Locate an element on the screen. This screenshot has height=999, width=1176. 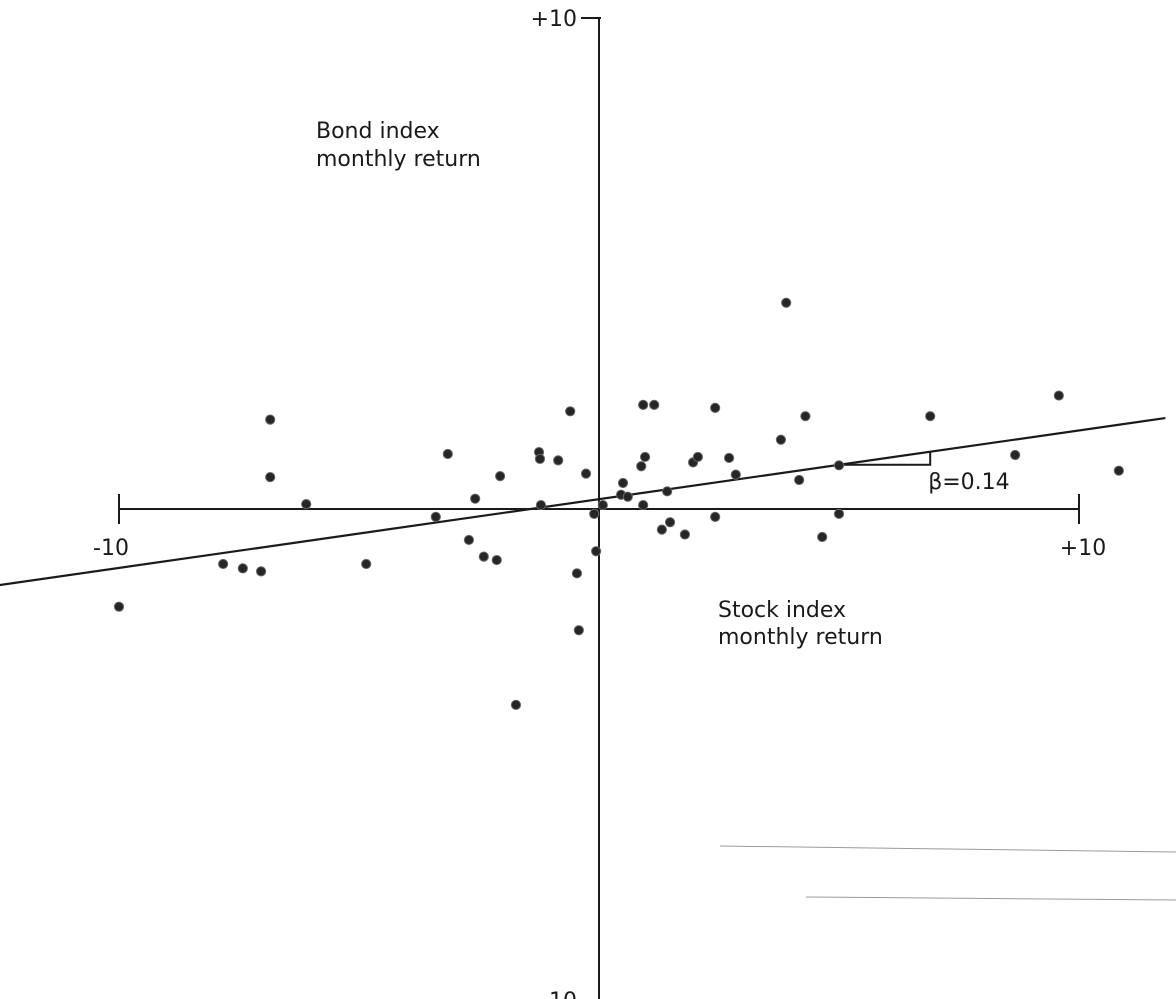
y-tick-label-top: +10 is located at coordinates (554, 19).